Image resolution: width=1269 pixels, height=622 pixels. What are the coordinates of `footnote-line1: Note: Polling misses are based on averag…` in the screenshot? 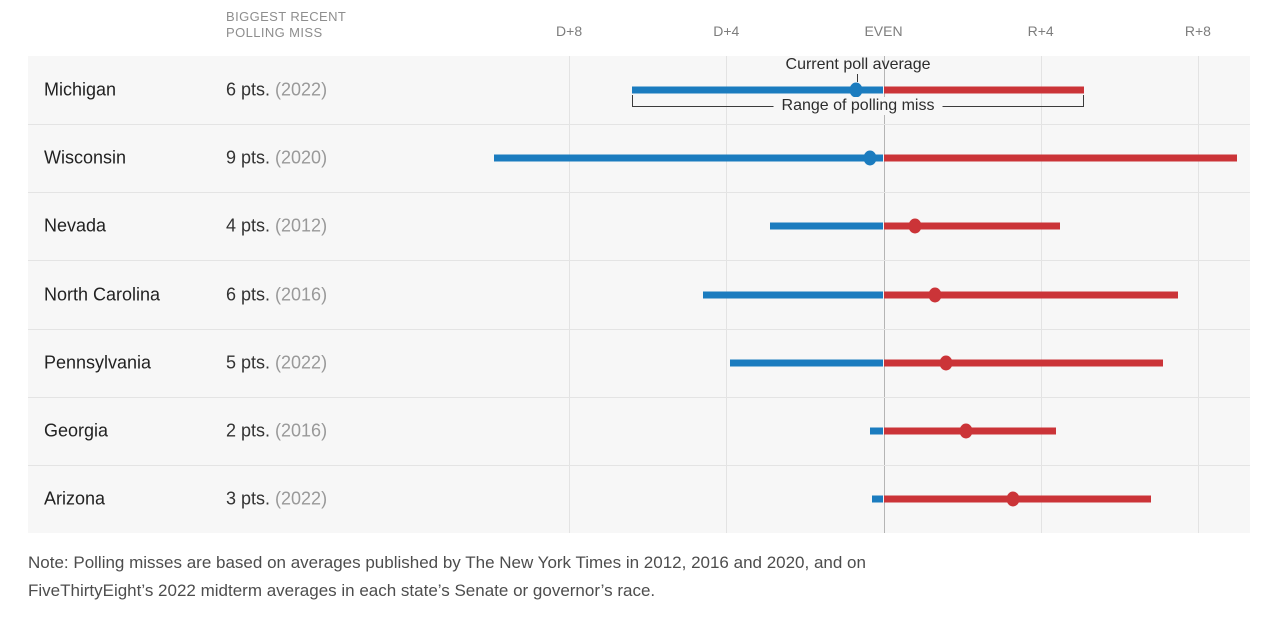 It's located at (447, 562).